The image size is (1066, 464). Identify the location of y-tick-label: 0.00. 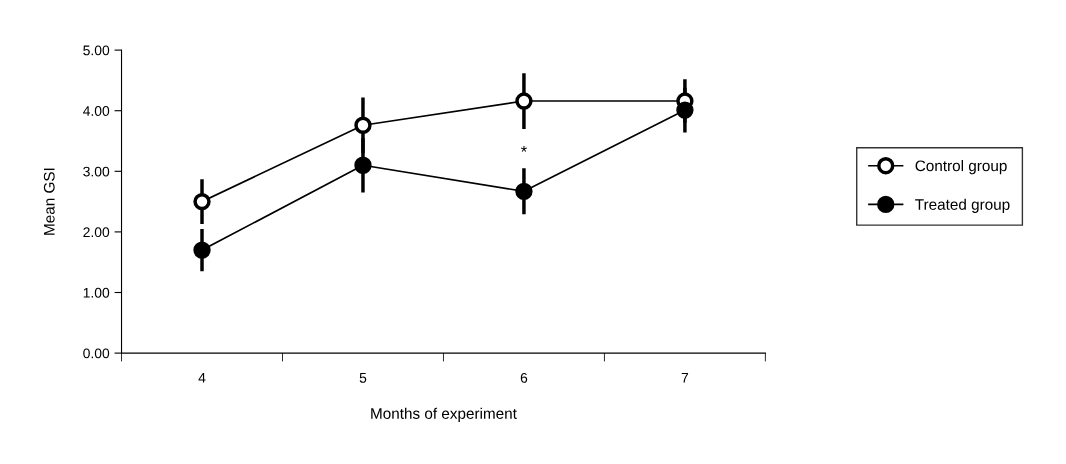
(96, 353).